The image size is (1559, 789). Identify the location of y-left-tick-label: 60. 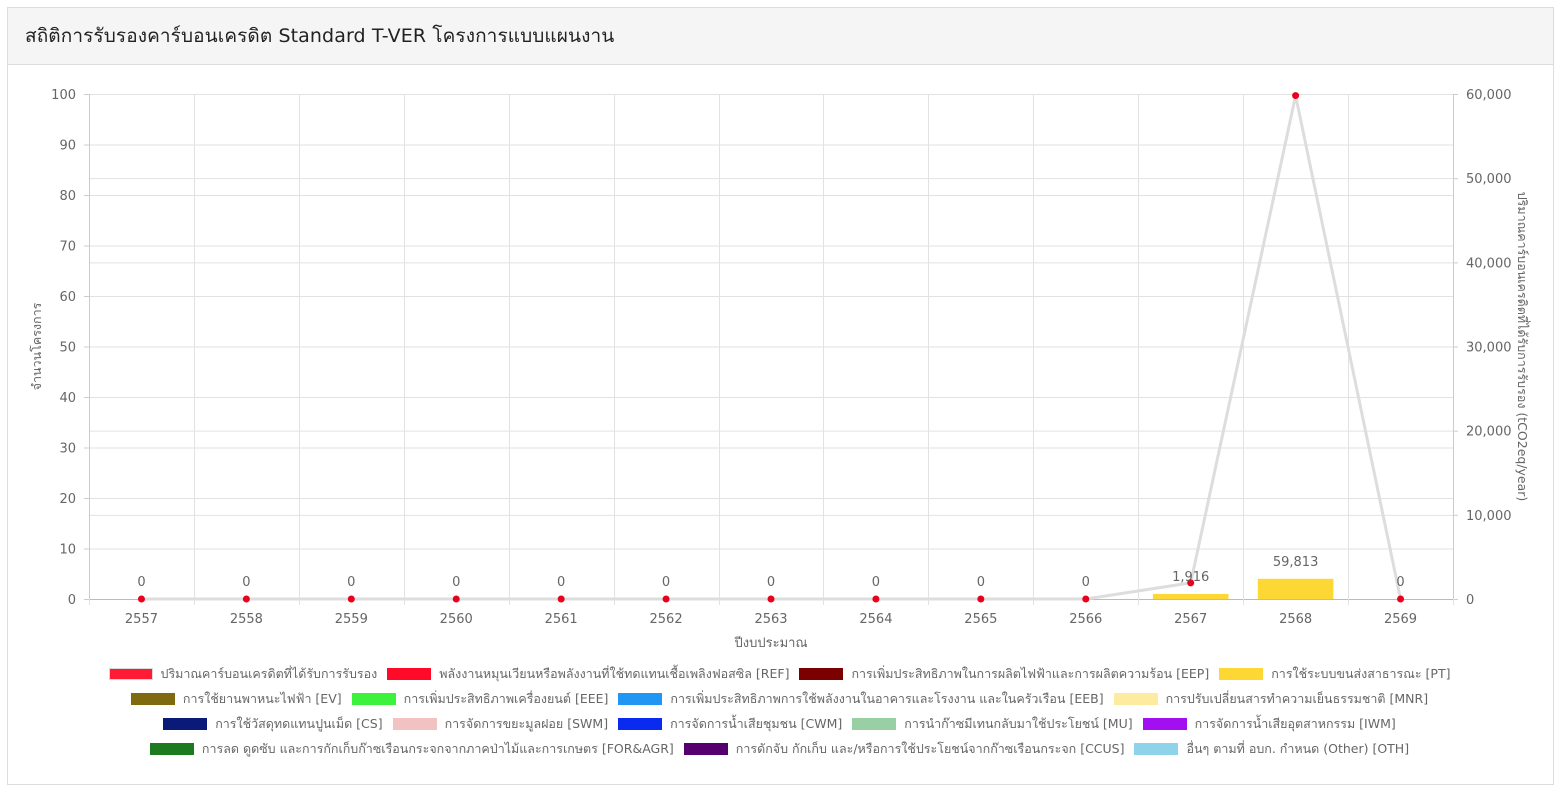
(67, 297).